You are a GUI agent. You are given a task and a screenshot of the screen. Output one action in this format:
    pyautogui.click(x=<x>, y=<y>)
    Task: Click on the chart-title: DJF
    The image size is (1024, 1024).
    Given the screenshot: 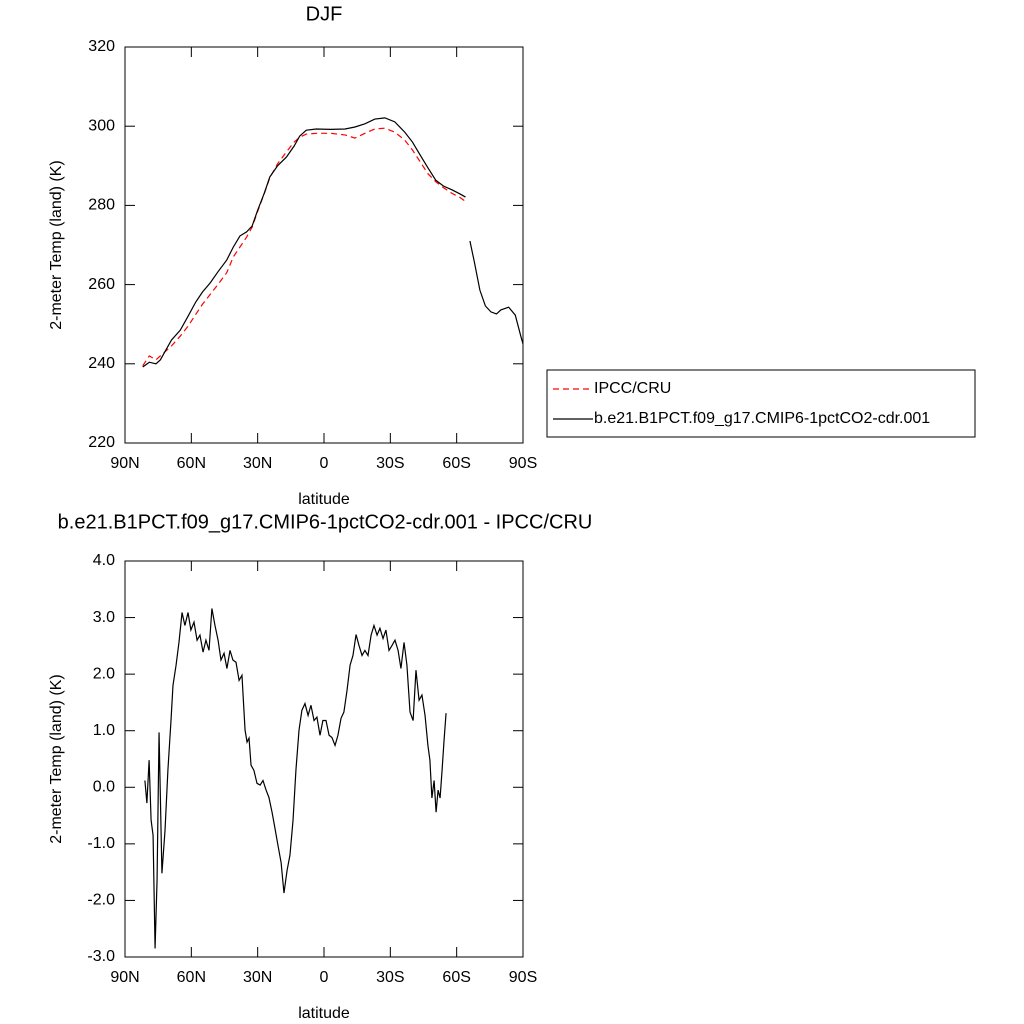 What is the action you would take?
    pyautogui.click(x=324, y=14)
    